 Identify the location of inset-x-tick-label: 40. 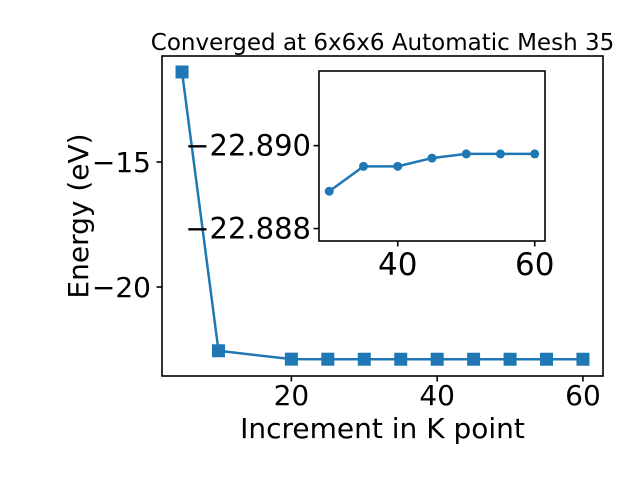
(397, 265).